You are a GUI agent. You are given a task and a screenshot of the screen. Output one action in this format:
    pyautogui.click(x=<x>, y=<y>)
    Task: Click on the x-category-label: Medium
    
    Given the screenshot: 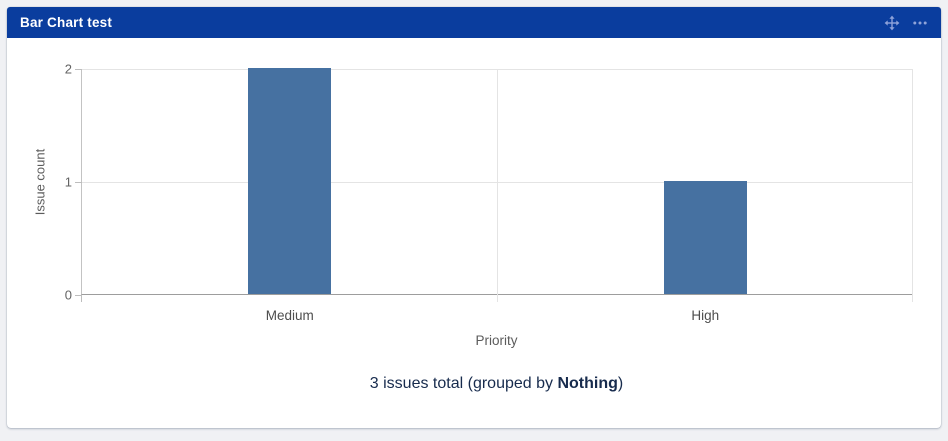 What is the action you would take?
    pyautogui.click(x=289, y=315)
    